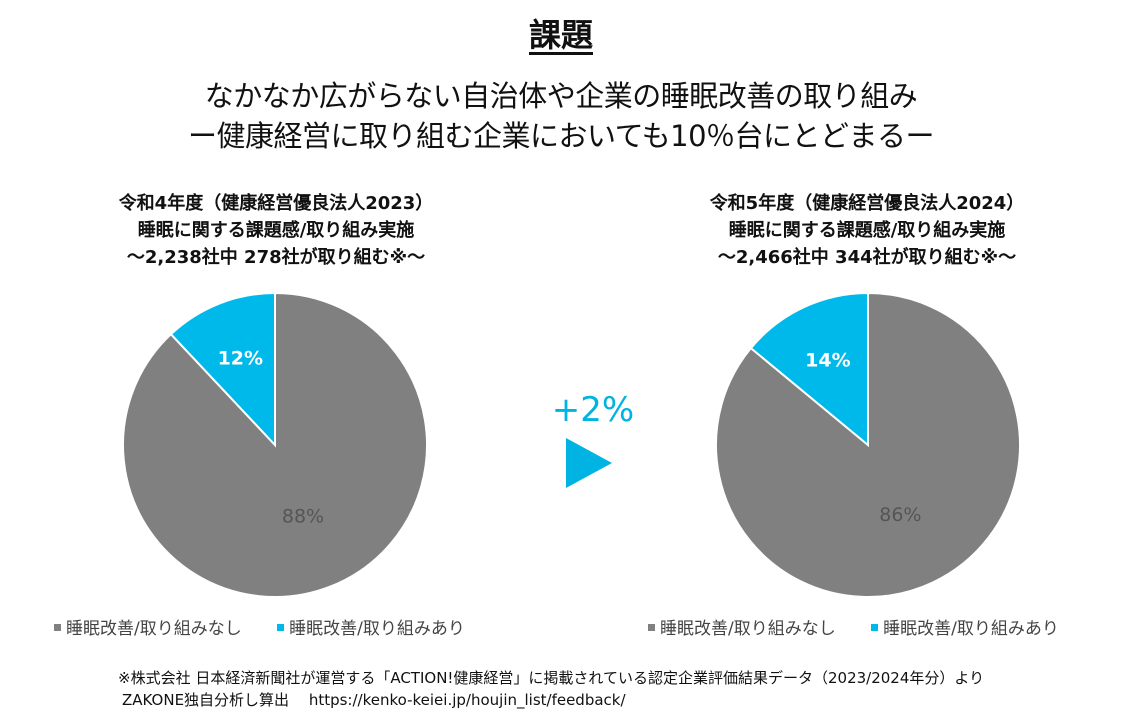  I want to click on subtitle-line-2: ー健康経営に取り組む企業においても10％台にとどまるー, so click(561, 136).